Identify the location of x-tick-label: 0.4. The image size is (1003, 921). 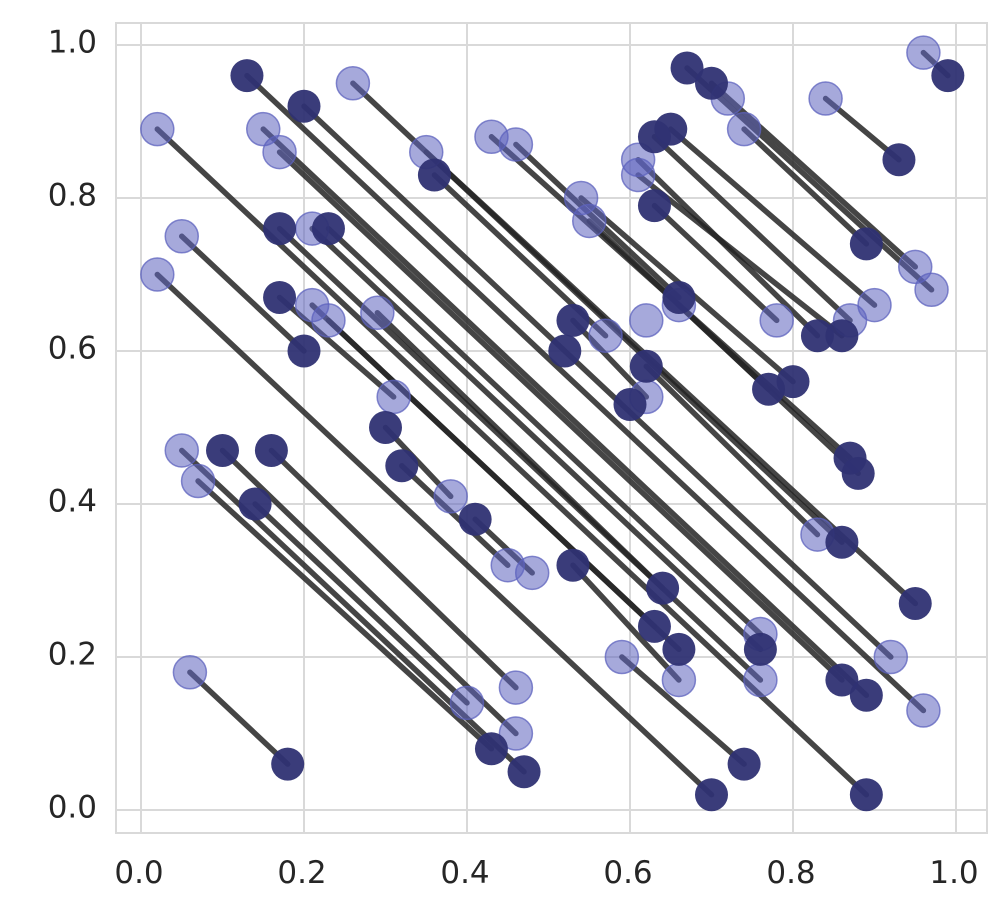
(465, 873).